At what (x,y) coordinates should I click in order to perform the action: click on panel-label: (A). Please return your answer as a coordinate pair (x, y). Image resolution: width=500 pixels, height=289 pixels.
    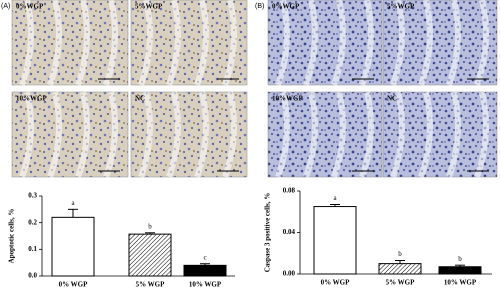
    Looking at the image, I should click on (5, 6).